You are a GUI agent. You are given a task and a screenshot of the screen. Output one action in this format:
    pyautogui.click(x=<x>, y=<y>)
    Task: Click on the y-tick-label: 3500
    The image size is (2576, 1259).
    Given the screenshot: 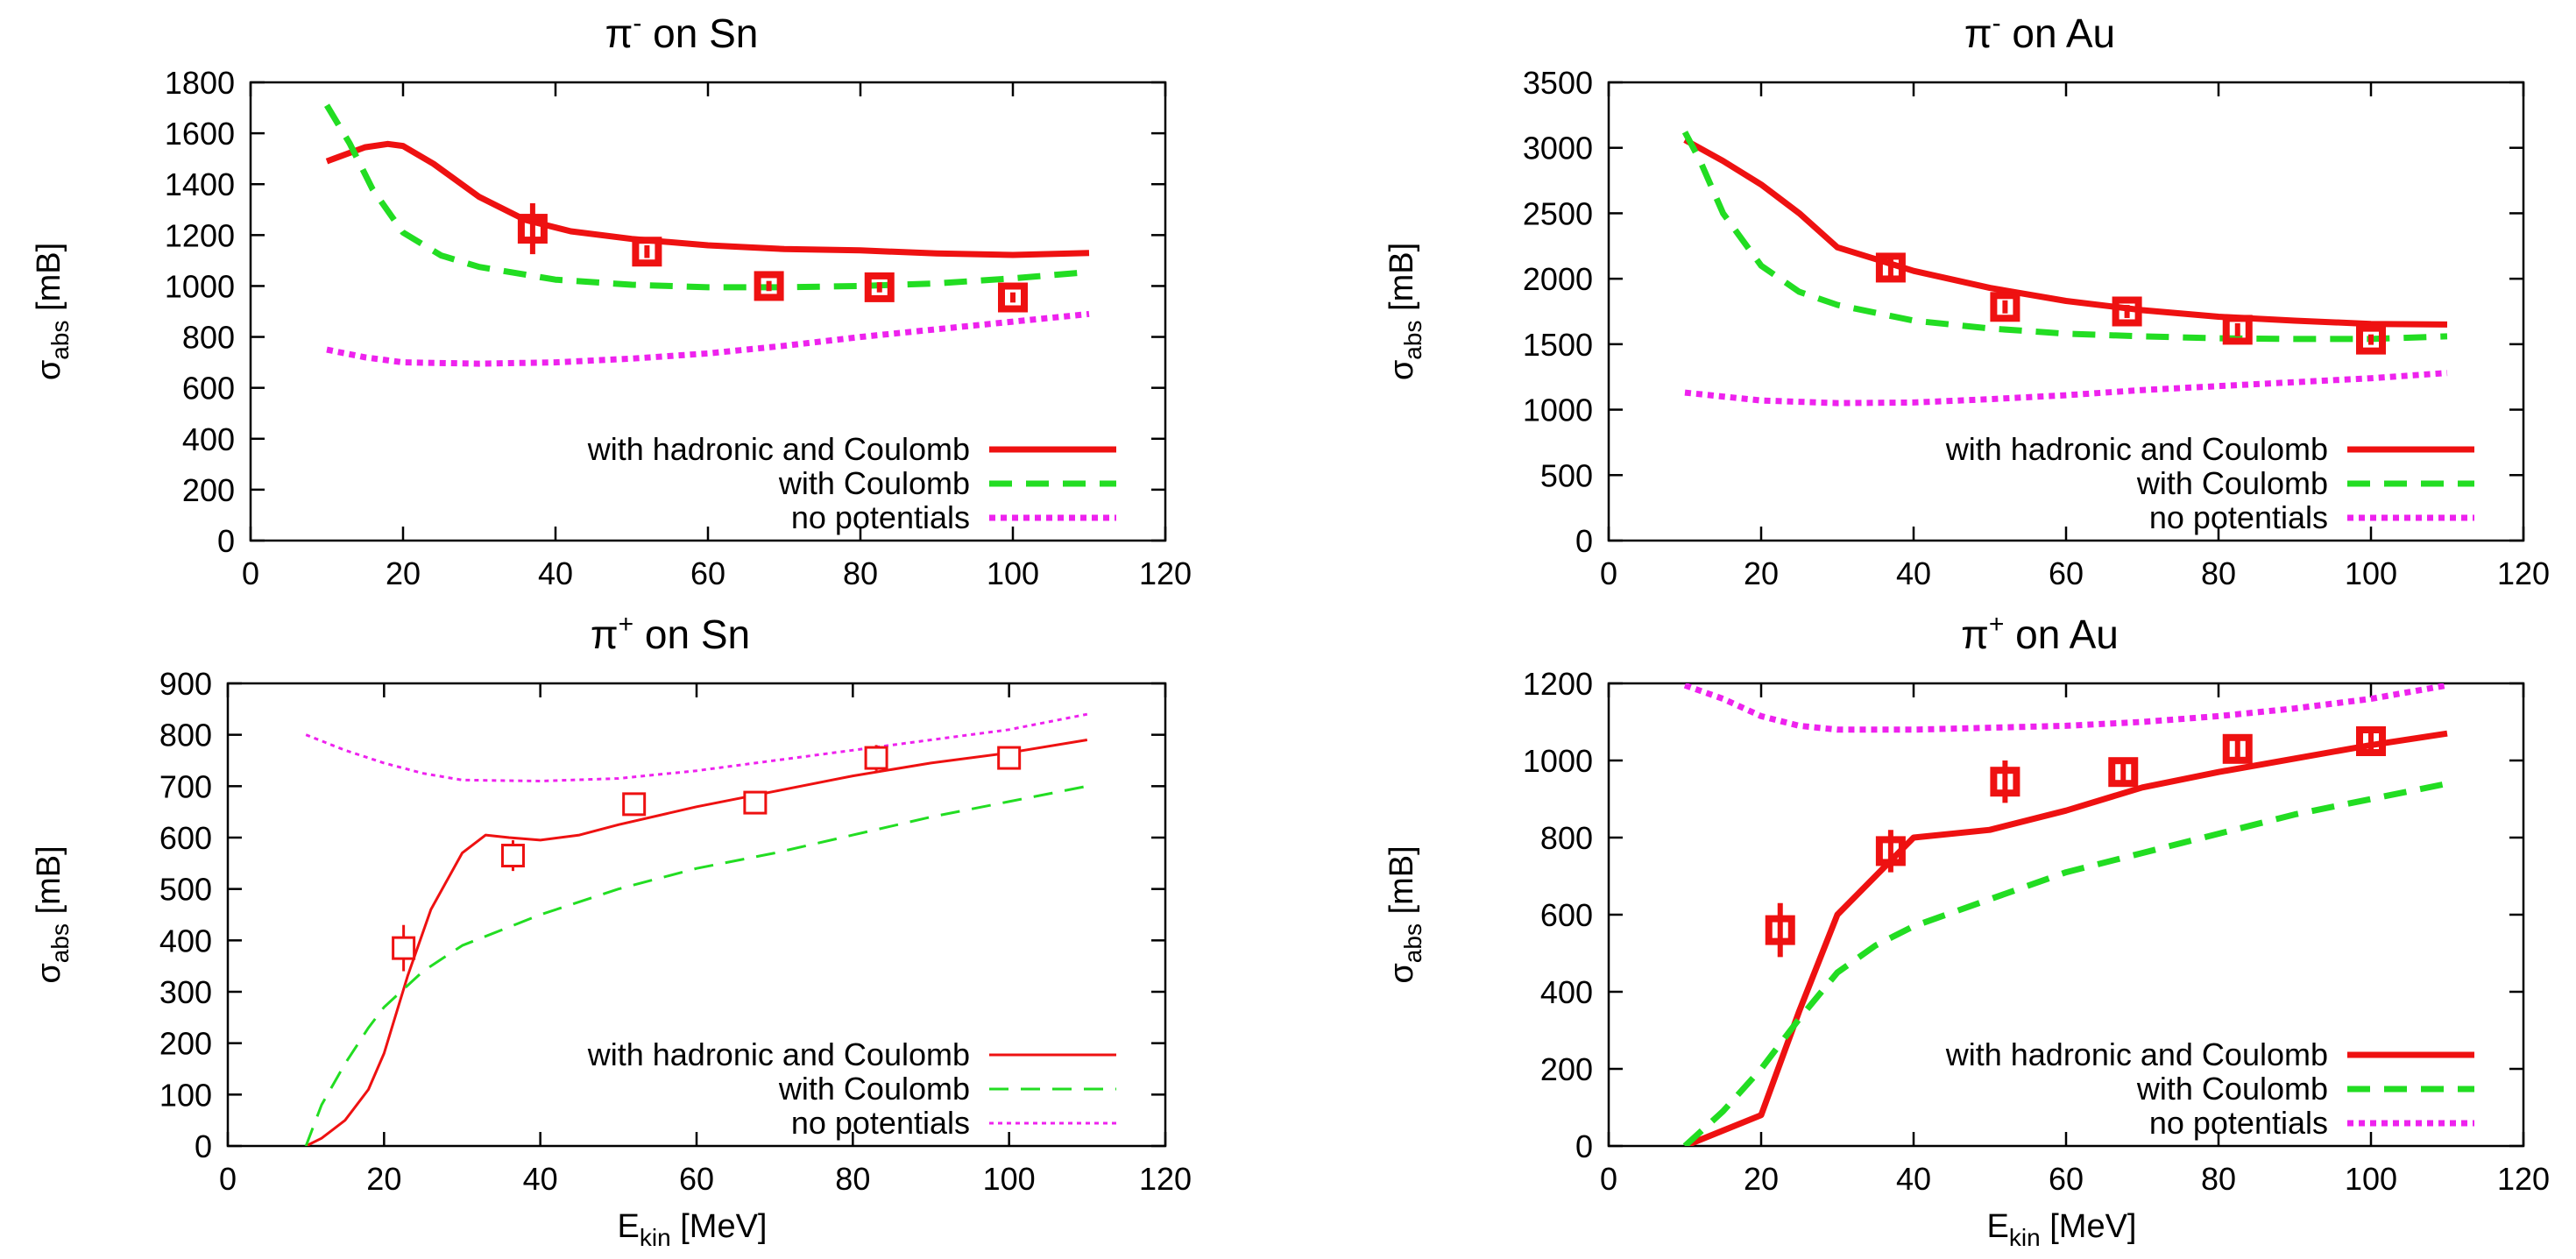 What is the action you would take?
    pyautogui.click(x=1558, y=83)
    